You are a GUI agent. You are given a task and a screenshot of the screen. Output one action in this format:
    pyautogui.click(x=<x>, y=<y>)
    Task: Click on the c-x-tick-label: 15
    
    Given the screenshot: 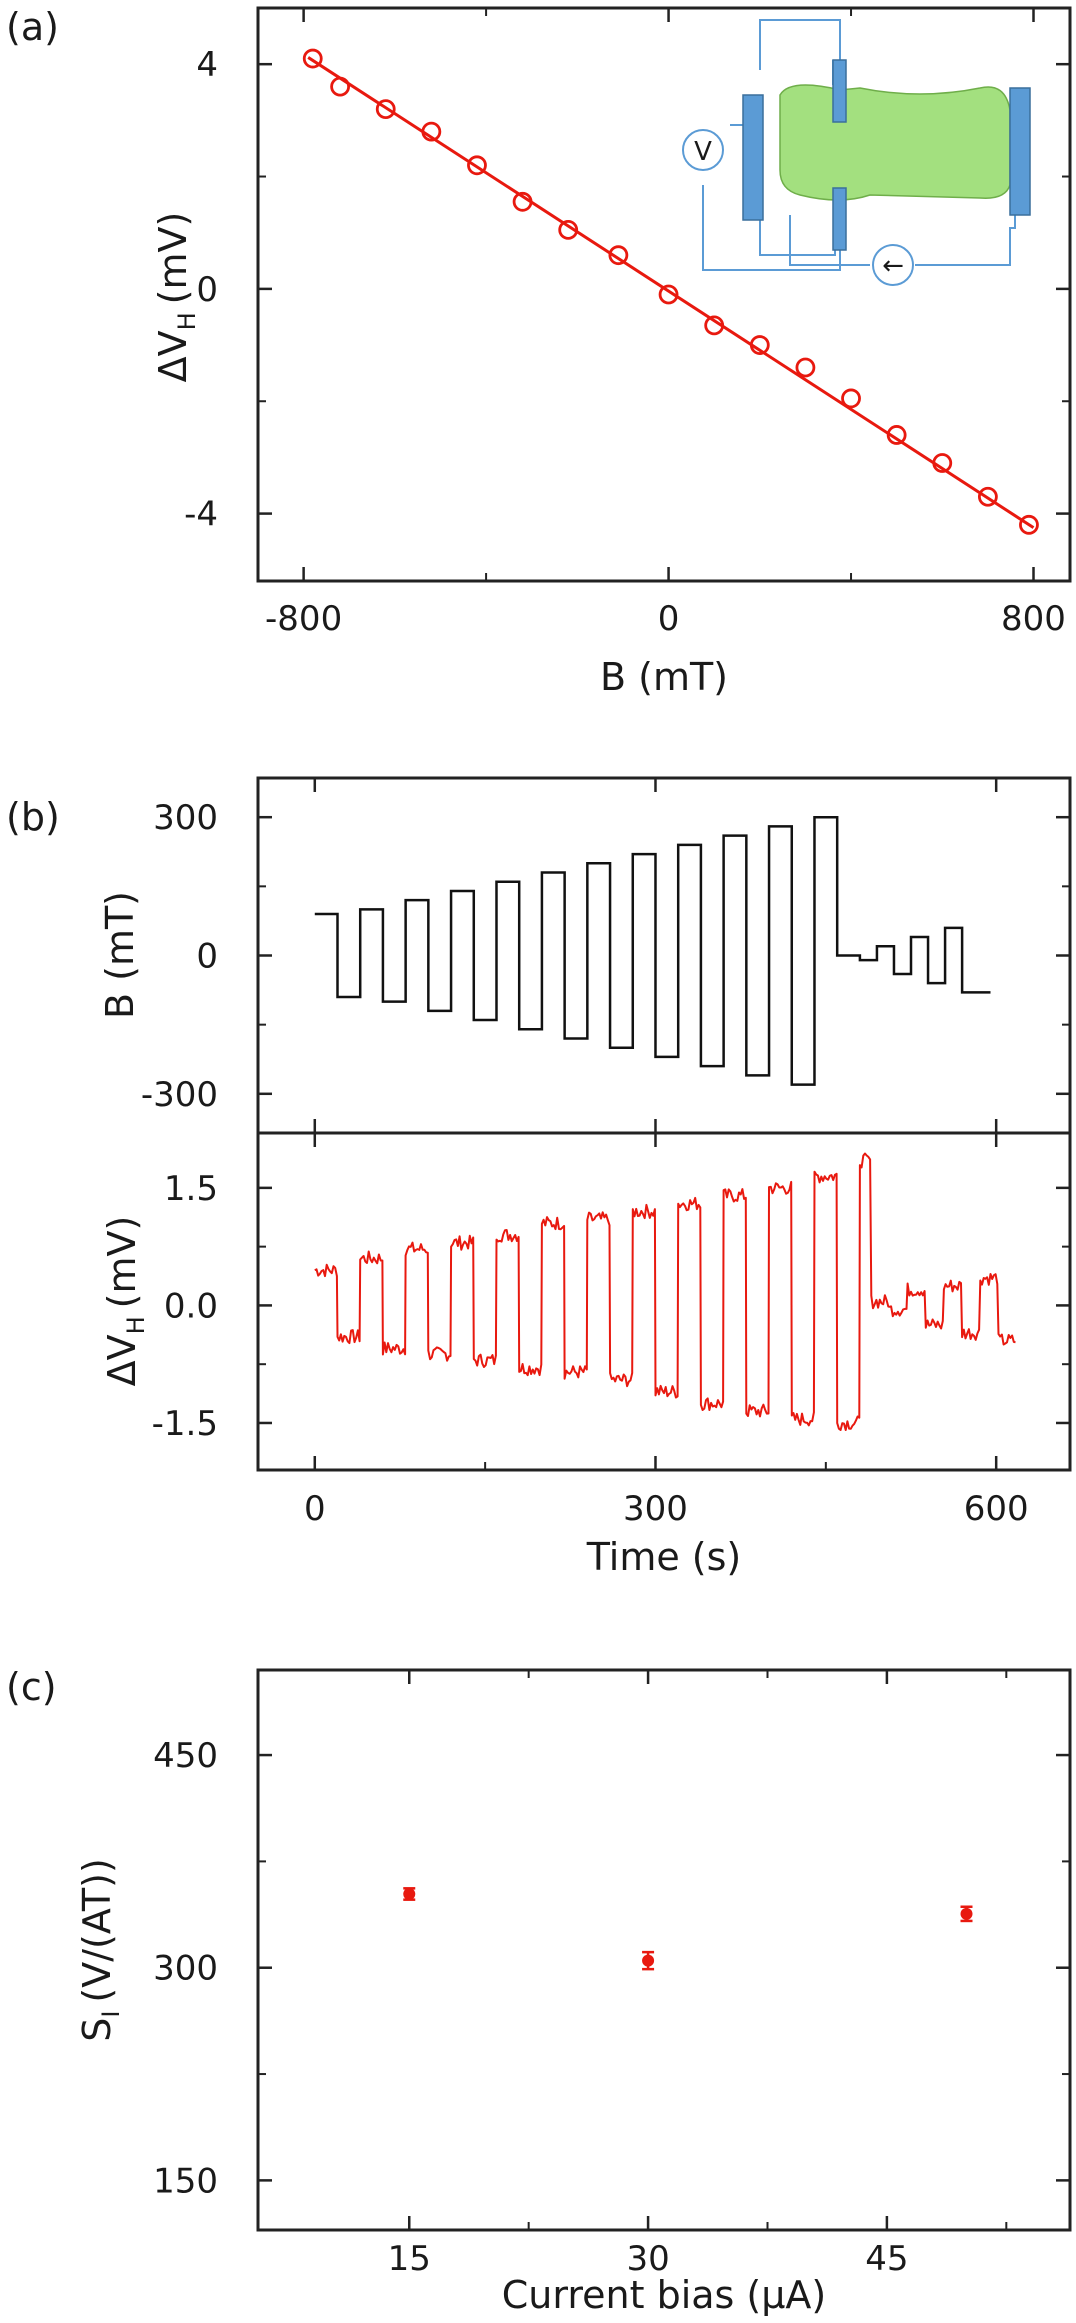 What is the action you would take?
    pyautogui.click(x=409, y=2259)
    